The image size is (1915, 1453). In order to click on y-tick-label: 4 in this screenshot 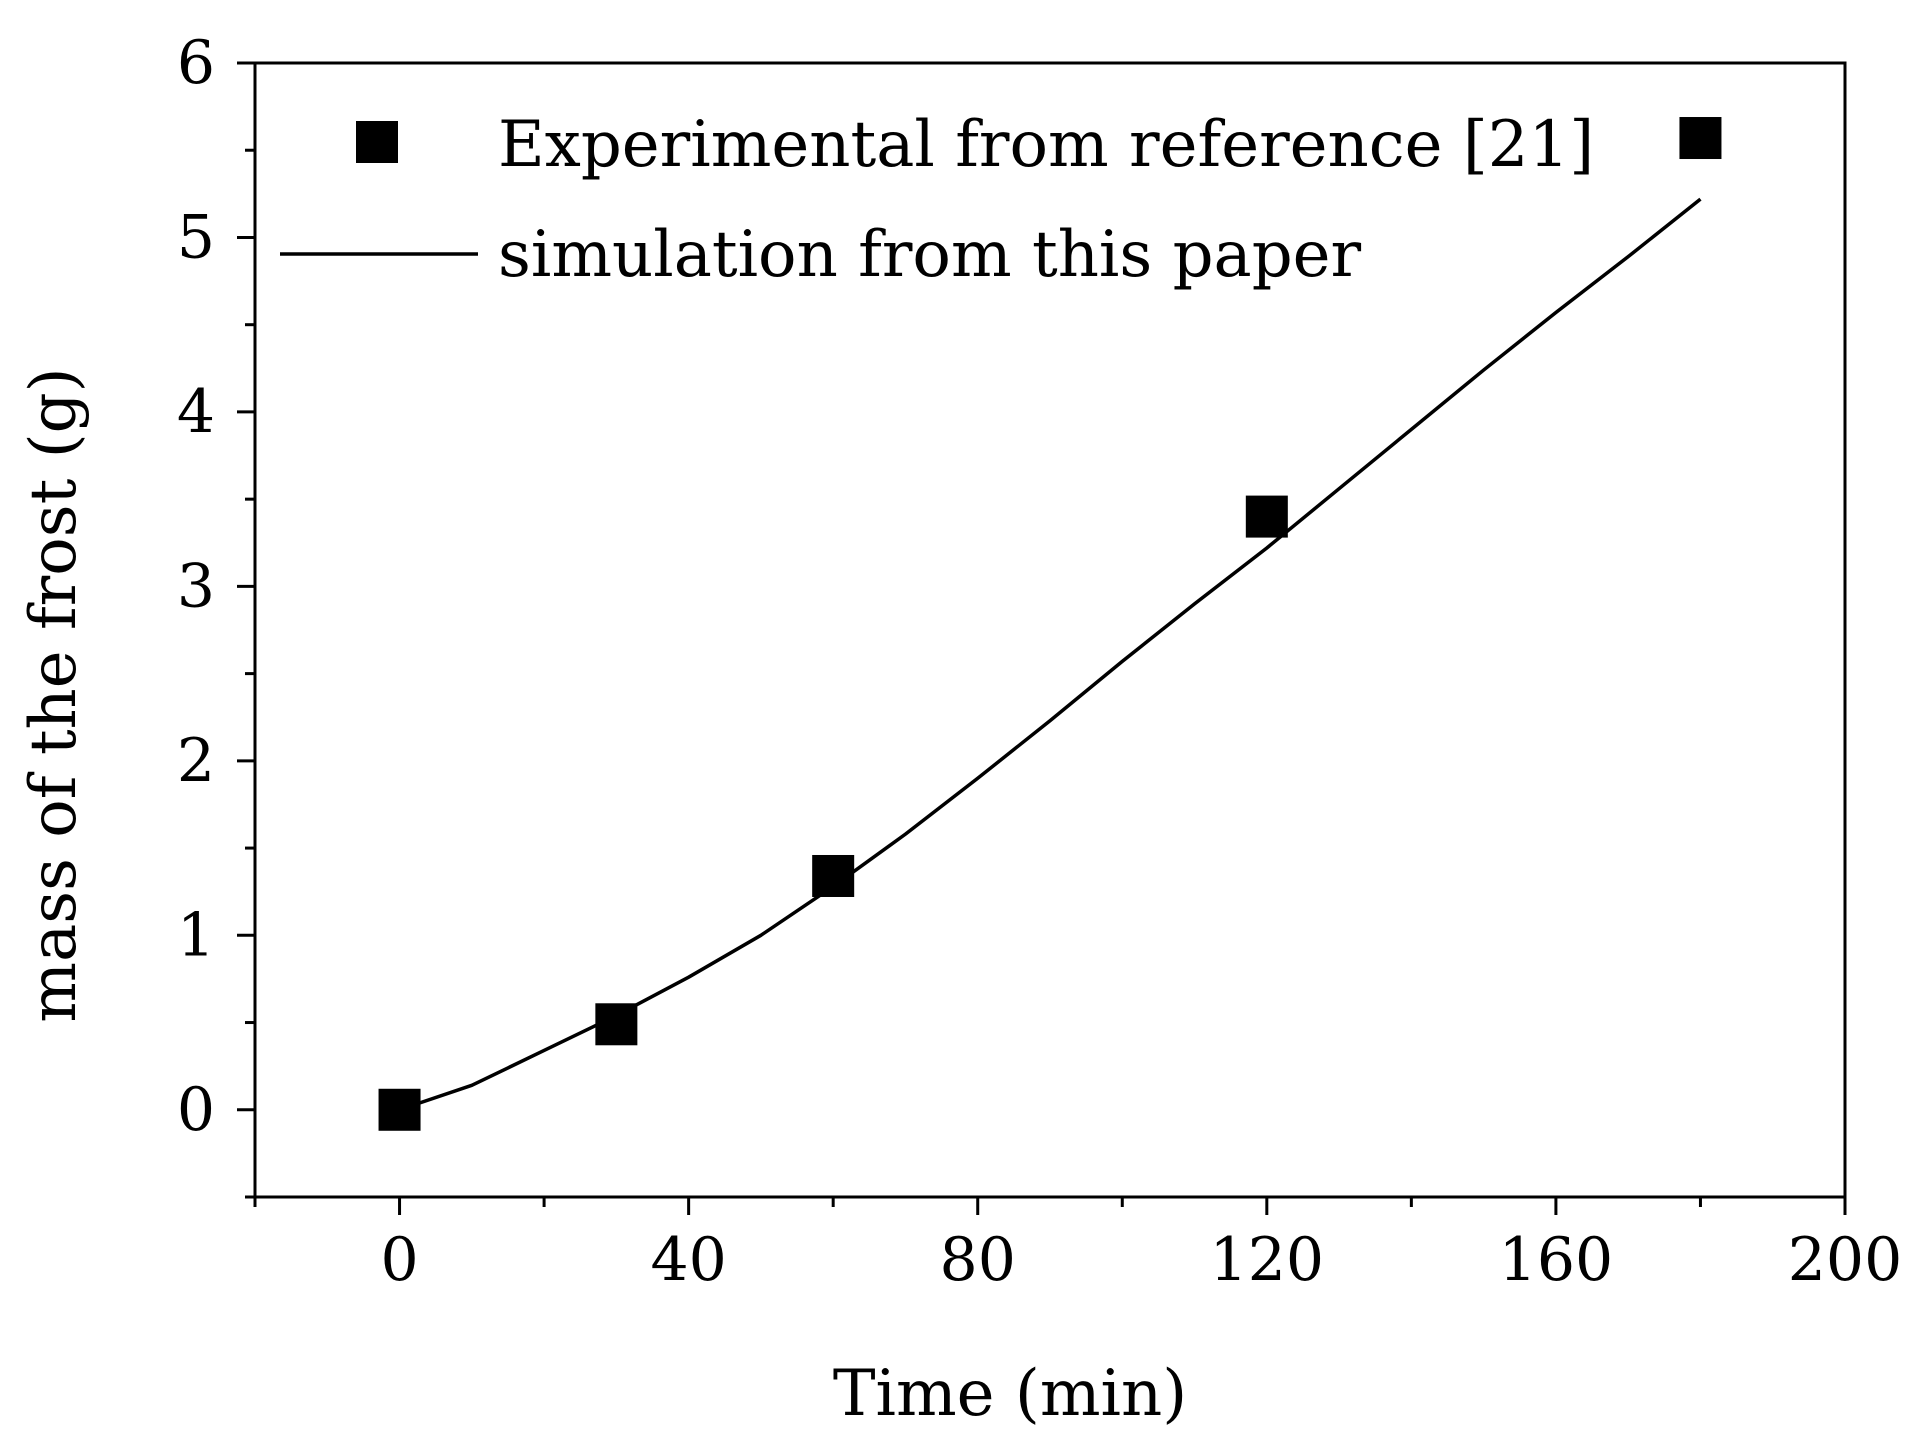, I will do `click(196, 412)`.